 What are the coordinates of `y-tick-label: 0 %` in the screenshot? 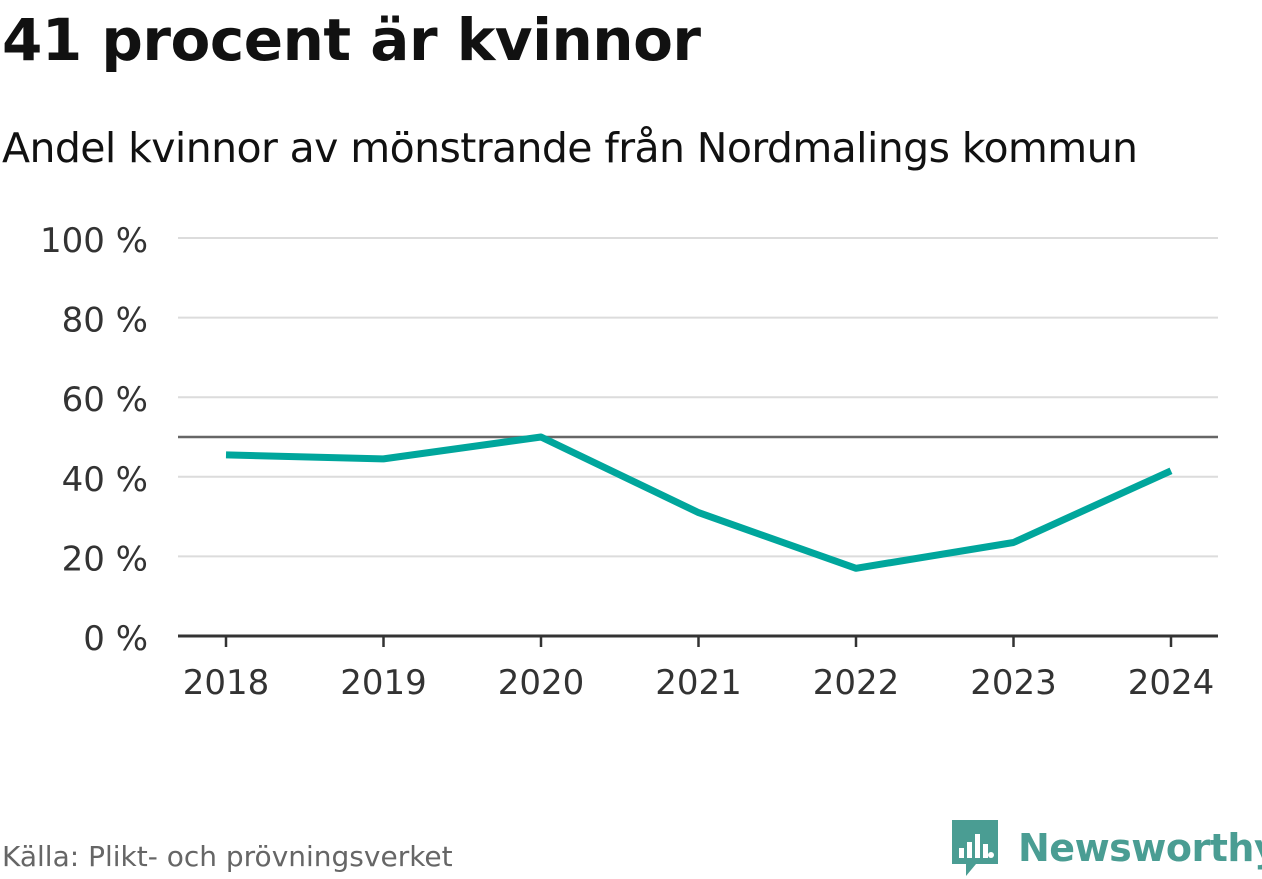 It's located at (115, 639).